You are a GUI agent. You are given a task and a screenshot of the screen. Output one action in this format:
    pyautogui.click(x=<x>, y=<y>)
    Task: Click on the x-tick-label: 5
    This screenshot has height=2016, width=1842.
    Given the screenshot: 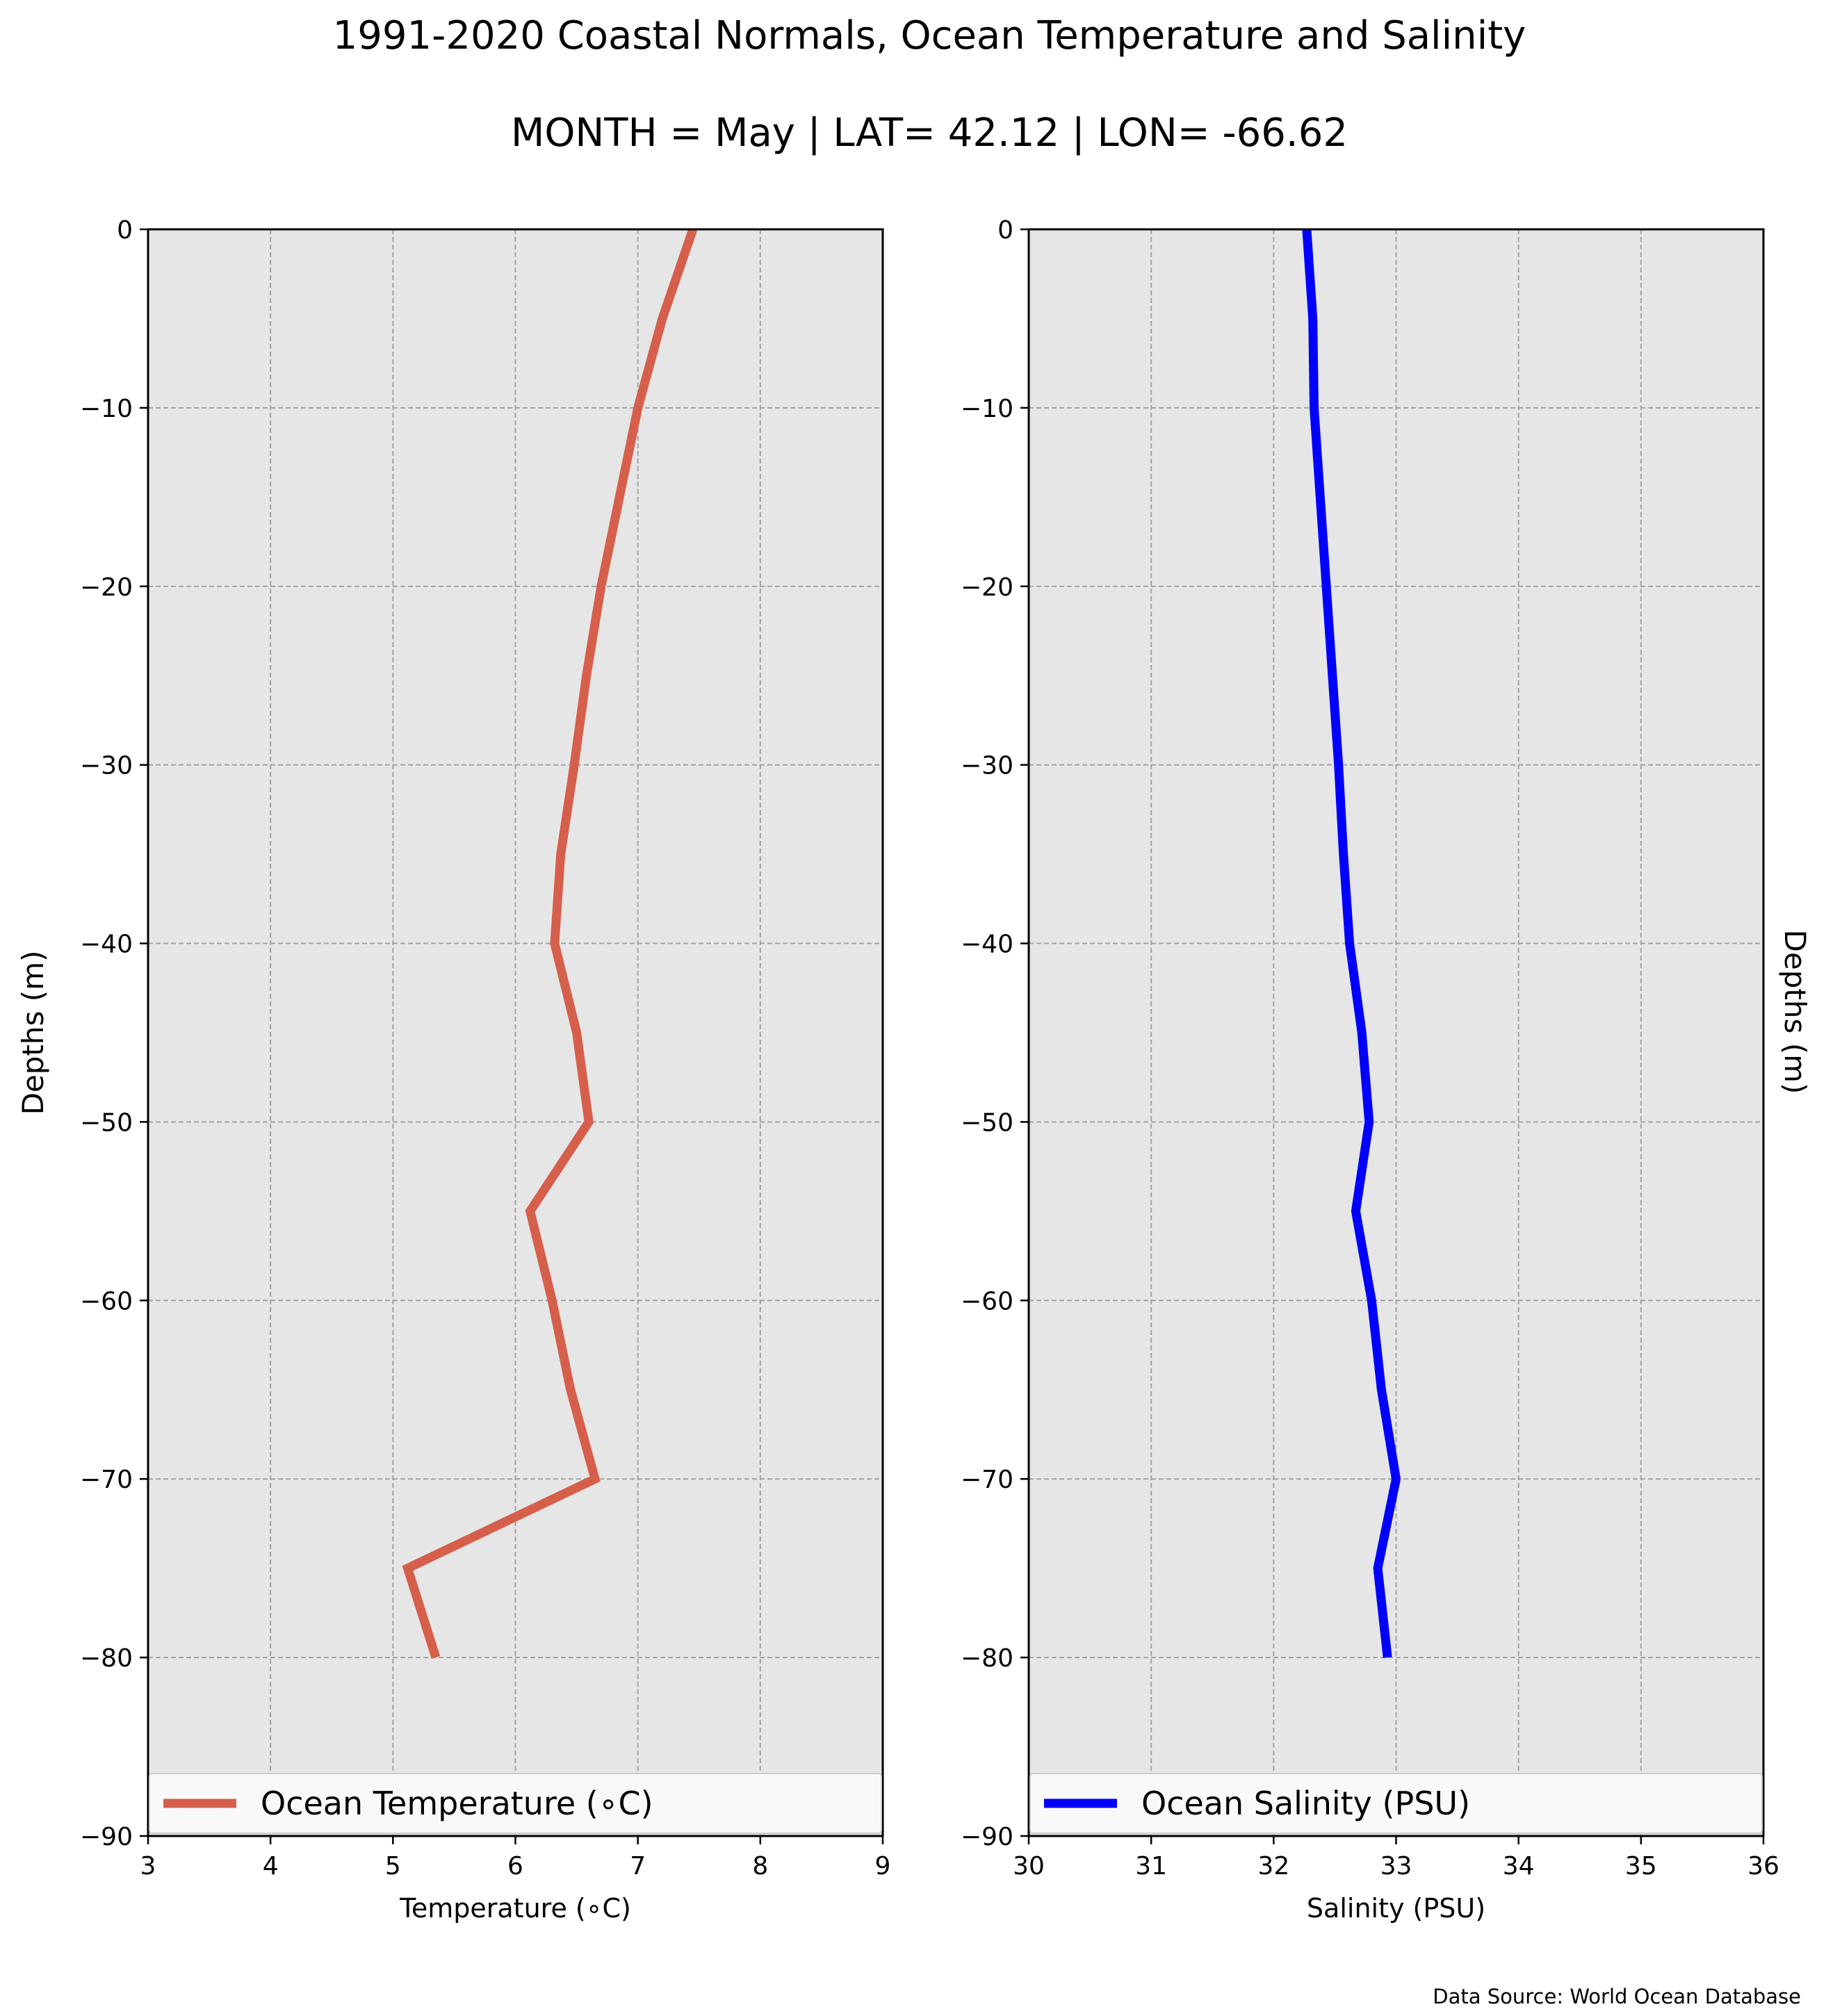 What is the action you would take?
    pyautogui.click(x=393, y=1866)
    